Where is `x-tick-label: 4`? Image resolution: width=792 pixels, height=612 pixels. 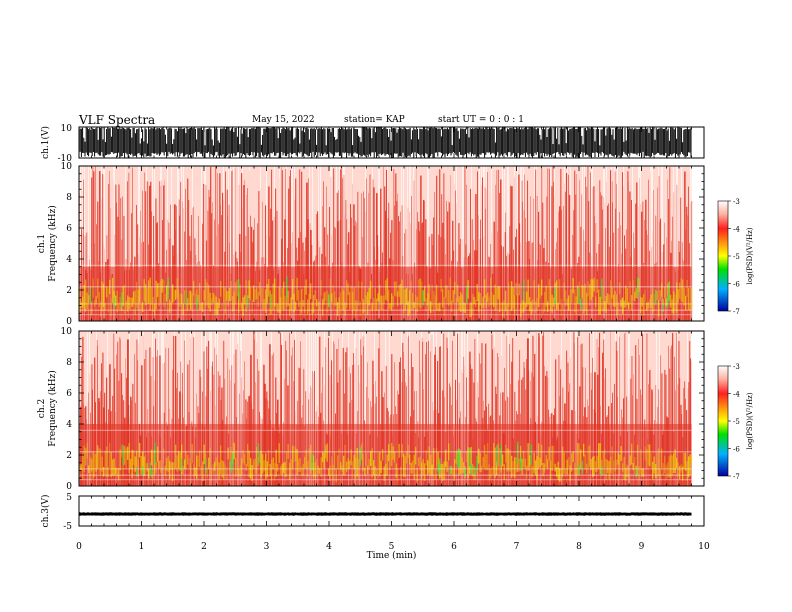 x-tick-label: 4 is located at coordinates (329, 547).